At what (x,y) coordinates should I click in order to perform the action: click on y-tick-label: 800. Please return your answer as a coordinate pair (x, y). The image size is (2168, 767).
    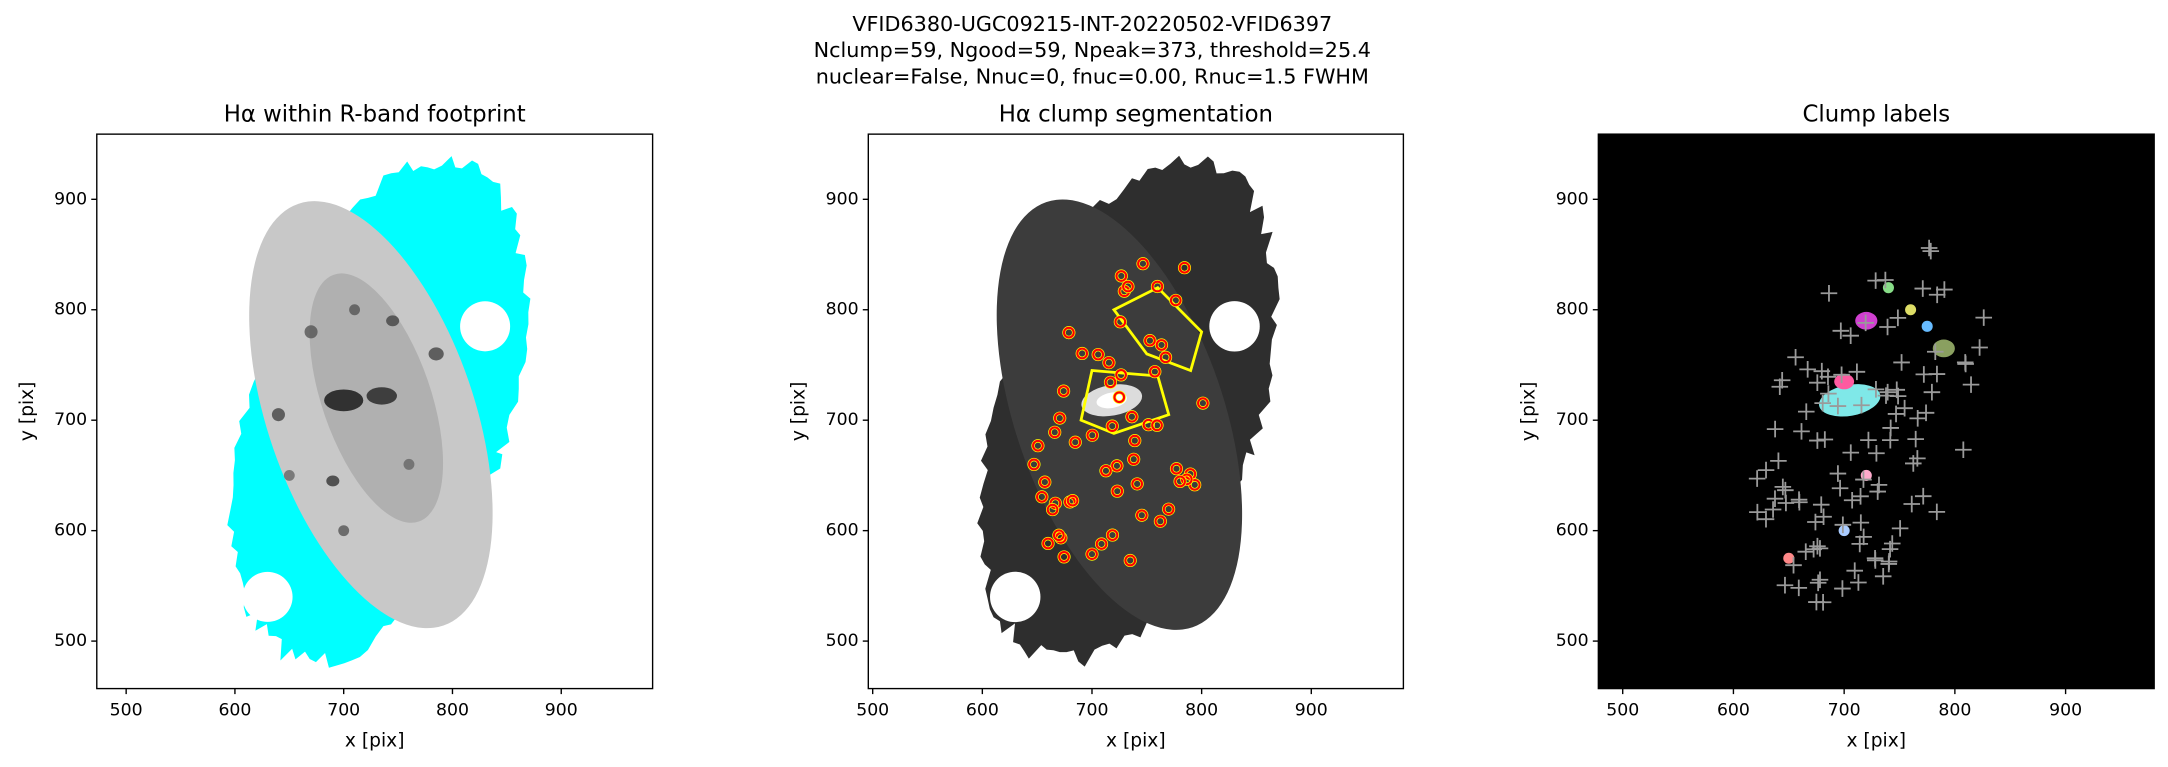
    Looking at the image, I should click on (70, 310).